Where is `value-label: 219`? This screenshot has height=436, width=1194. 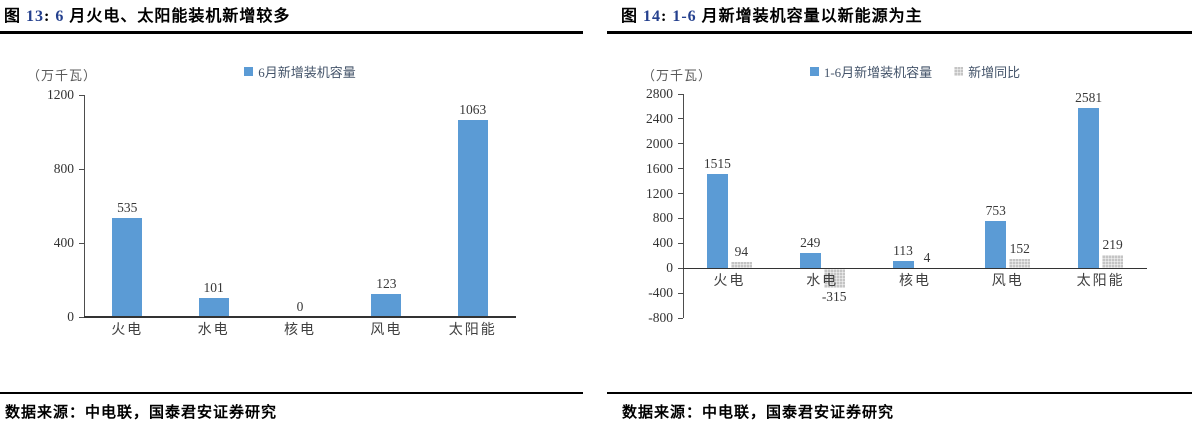 value-label: 219 is located at coordinates (1112, 244).